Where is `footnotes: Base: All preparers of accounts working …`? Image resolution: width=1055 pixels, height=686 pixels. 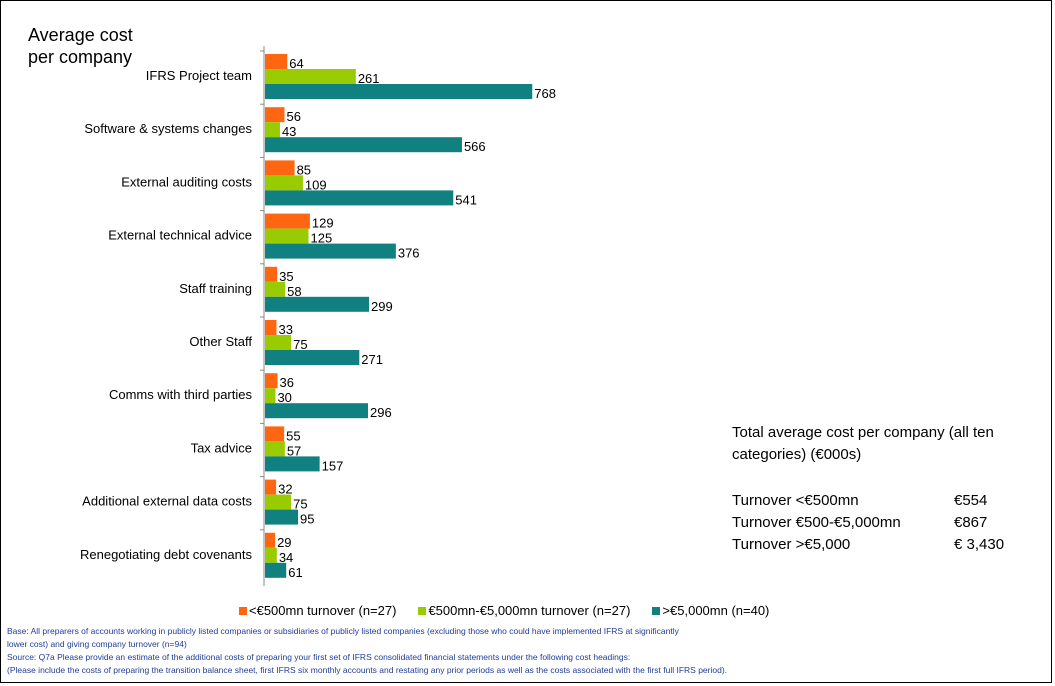 footnotes: Base: All preparers of accounts working … is located at coordinates (527, 651).